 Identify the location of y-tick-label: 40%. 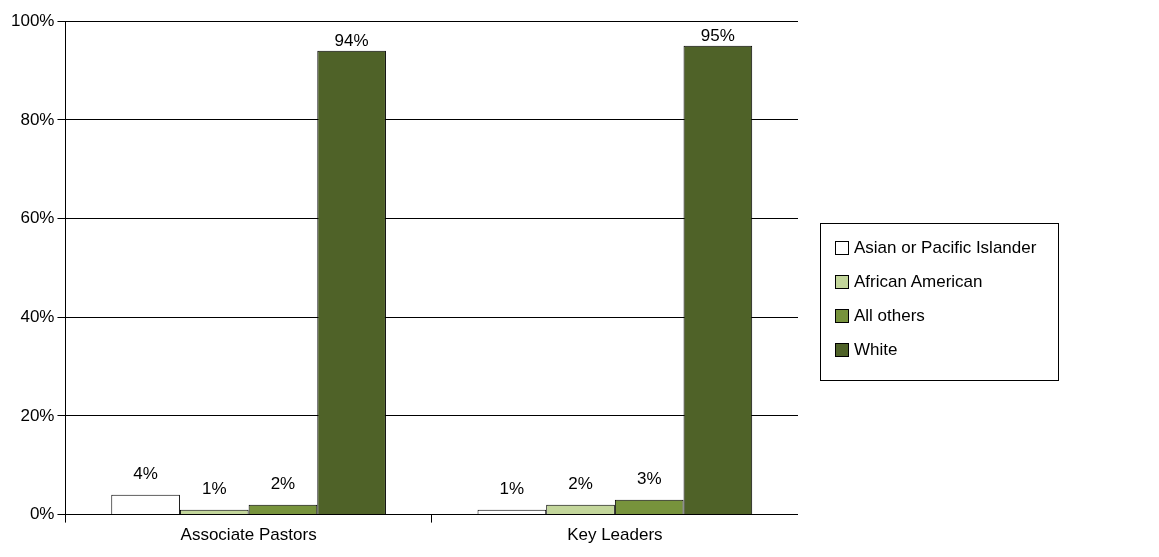
(37, 316).